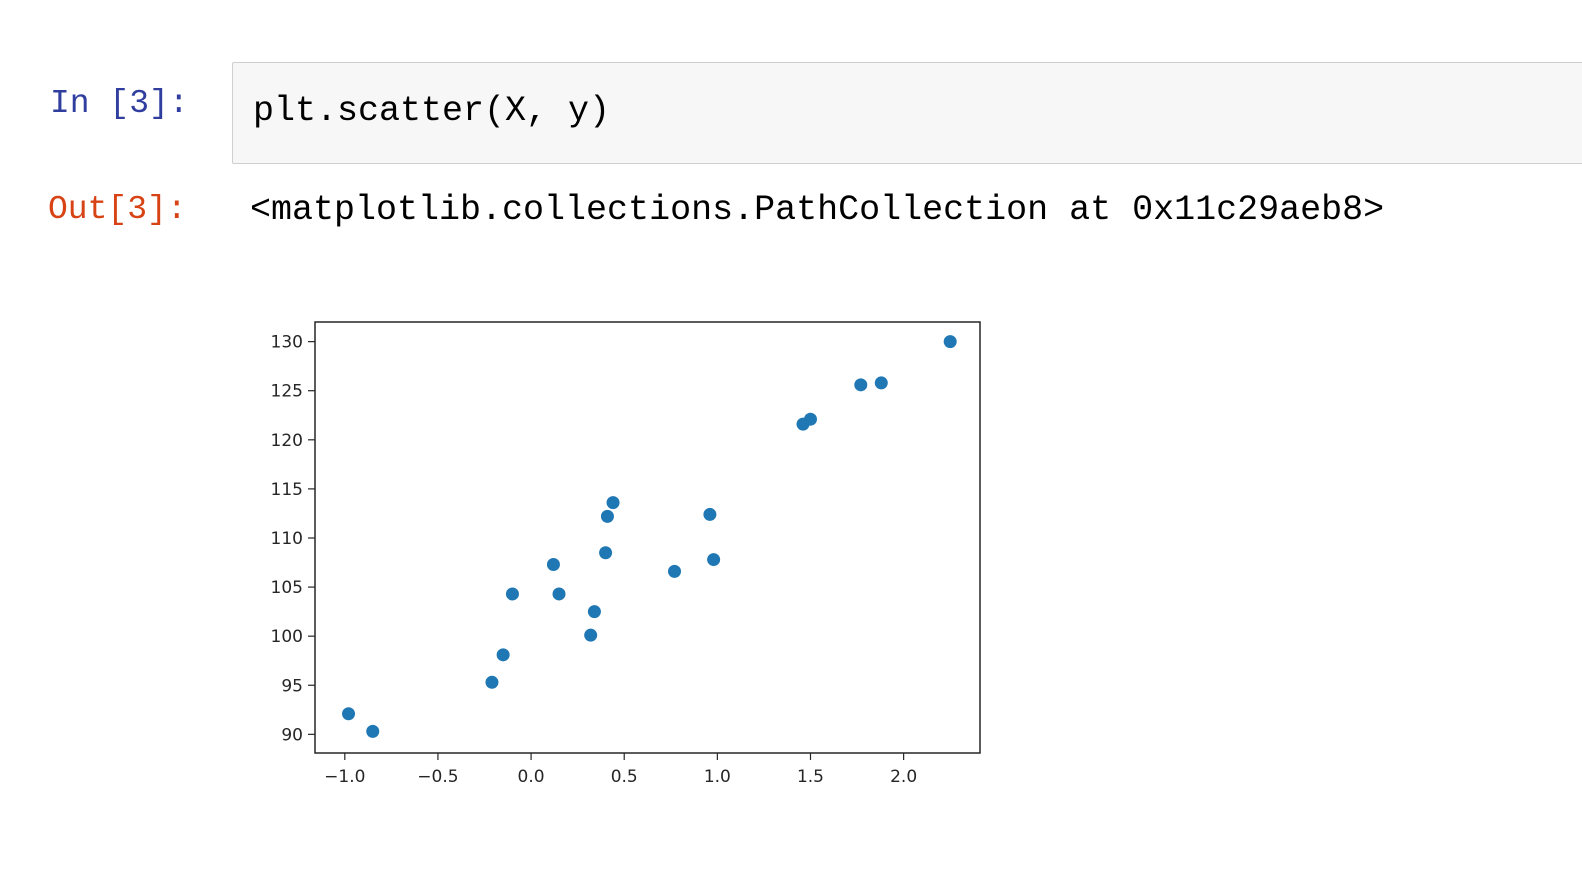  Describe the element at coordinates (292, 686) in the screenshot. I see `y-tick-label: 95` at that location.